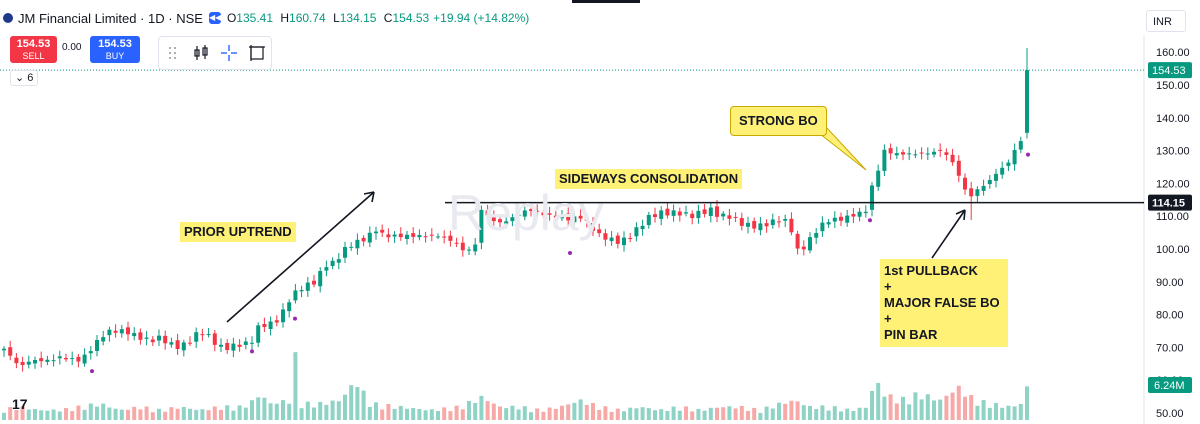 This screenshot has width=1200, height=424. I want to click on sell-button: 154.53 SELL, so click(33, 49).